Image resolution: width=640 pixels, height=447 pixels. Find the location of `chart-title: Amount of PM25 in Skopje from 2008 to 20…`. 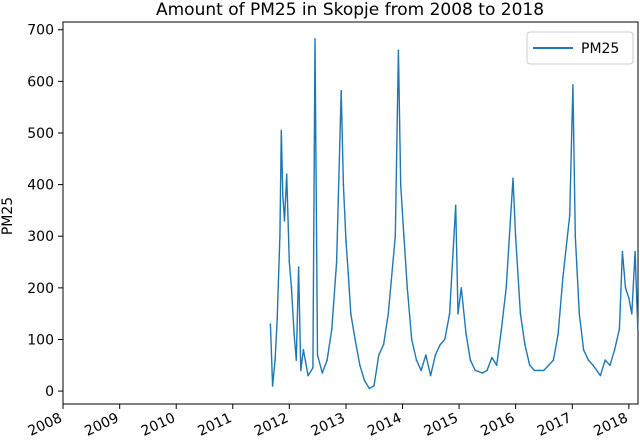

chart-title: Amount of PM25 in Skopje from 2008 to 20… is located at coordinates (350, 10).